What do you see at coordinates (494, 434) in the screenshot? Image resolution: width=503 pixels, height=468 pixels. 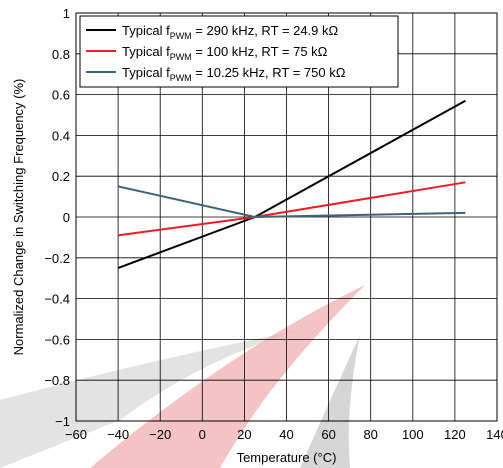 I see `x-tick-label: 140` at bounding box center [494, 434].